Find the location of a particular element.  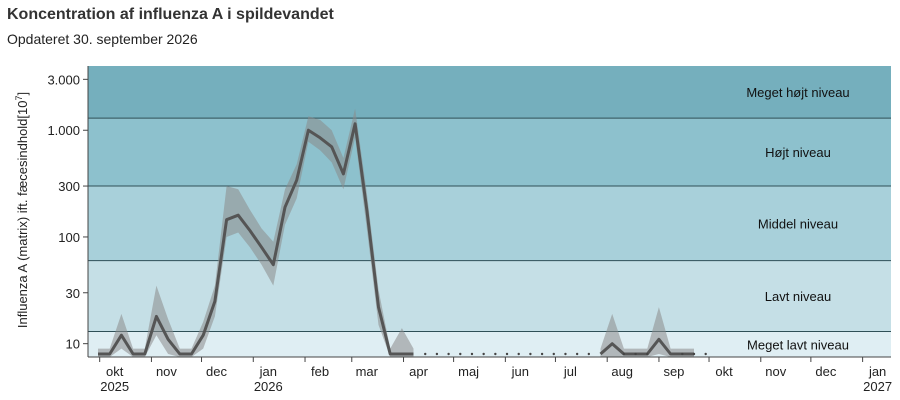

x-tick-label: maj is located at coordinates (468, 371).